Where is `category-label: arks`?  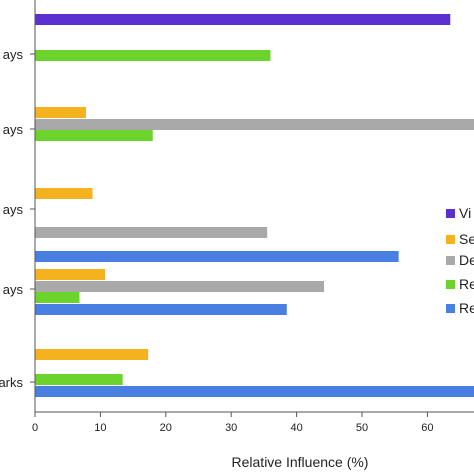
category-label: arks is located at coordinates (11, 382).